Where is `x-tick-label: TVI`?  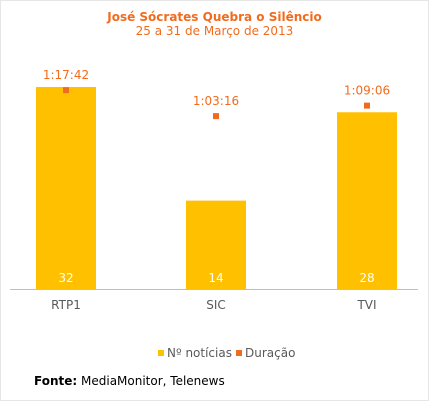 x-tick-label: TVI is located at coordinates (366, 305).